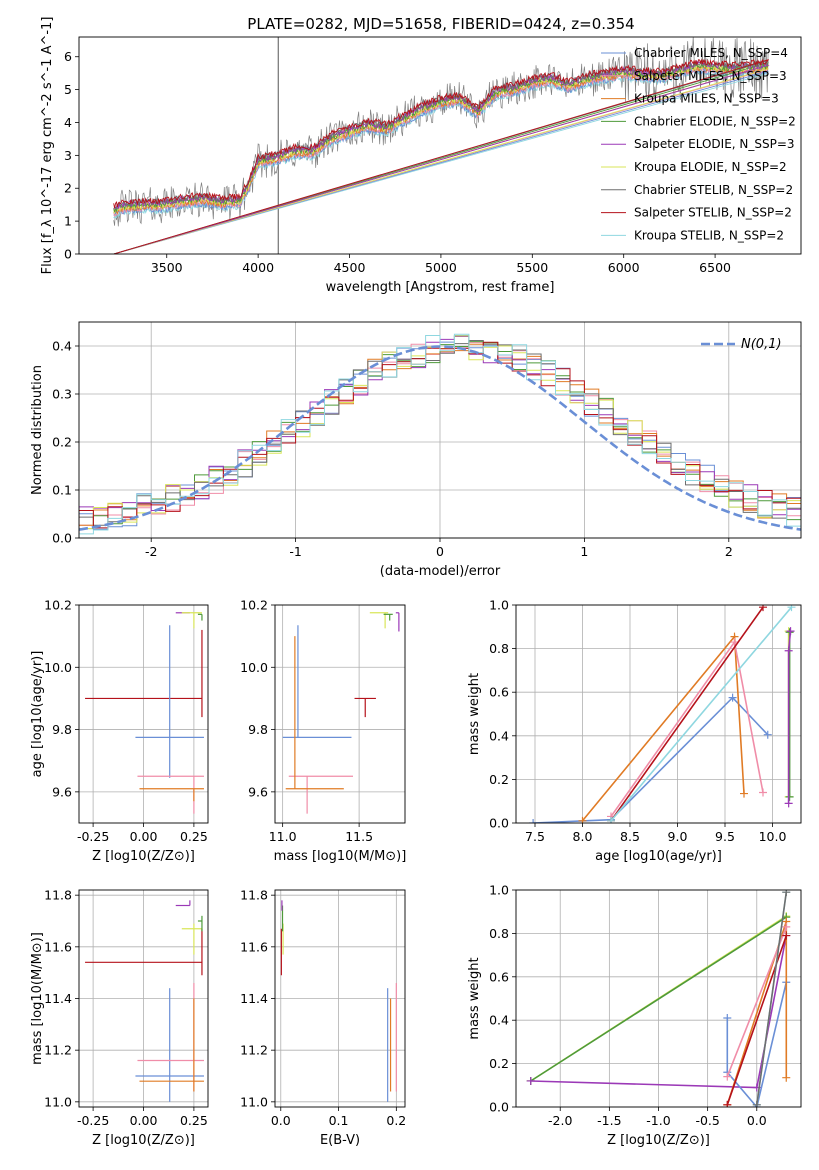  What do you see at coordinates (58, 946) in the screenshot?
I see `y-tick-label: 11.6` at bounding box center [58, 946].